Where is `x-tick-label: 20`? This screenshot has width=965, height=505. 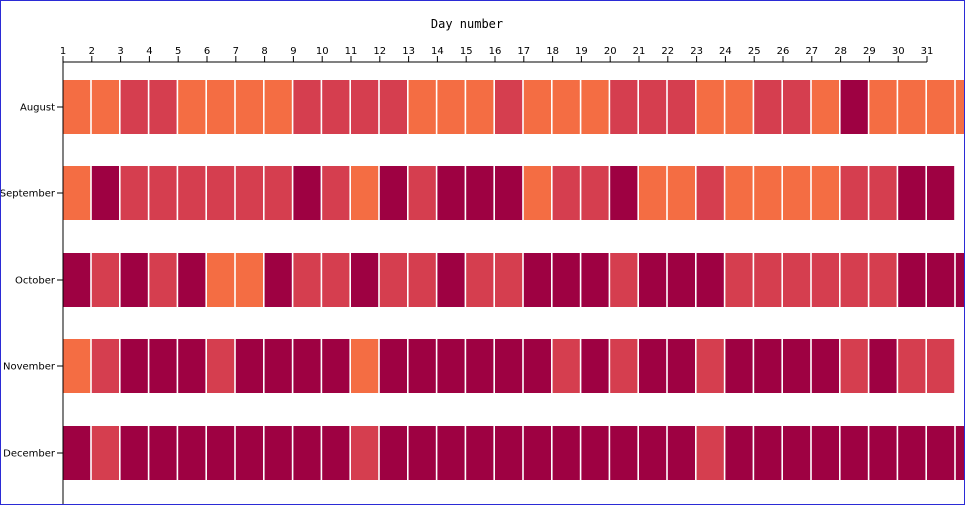 x-tick-label: 20 is located at coordinates (610, 51).